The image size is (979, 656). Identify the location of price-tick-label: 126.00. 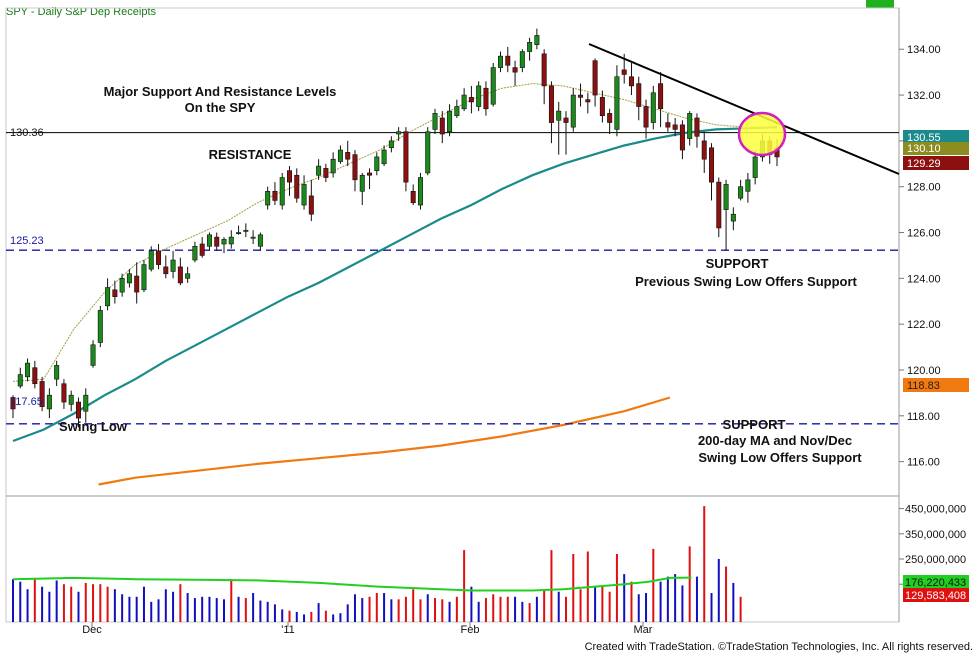
(924, 234).